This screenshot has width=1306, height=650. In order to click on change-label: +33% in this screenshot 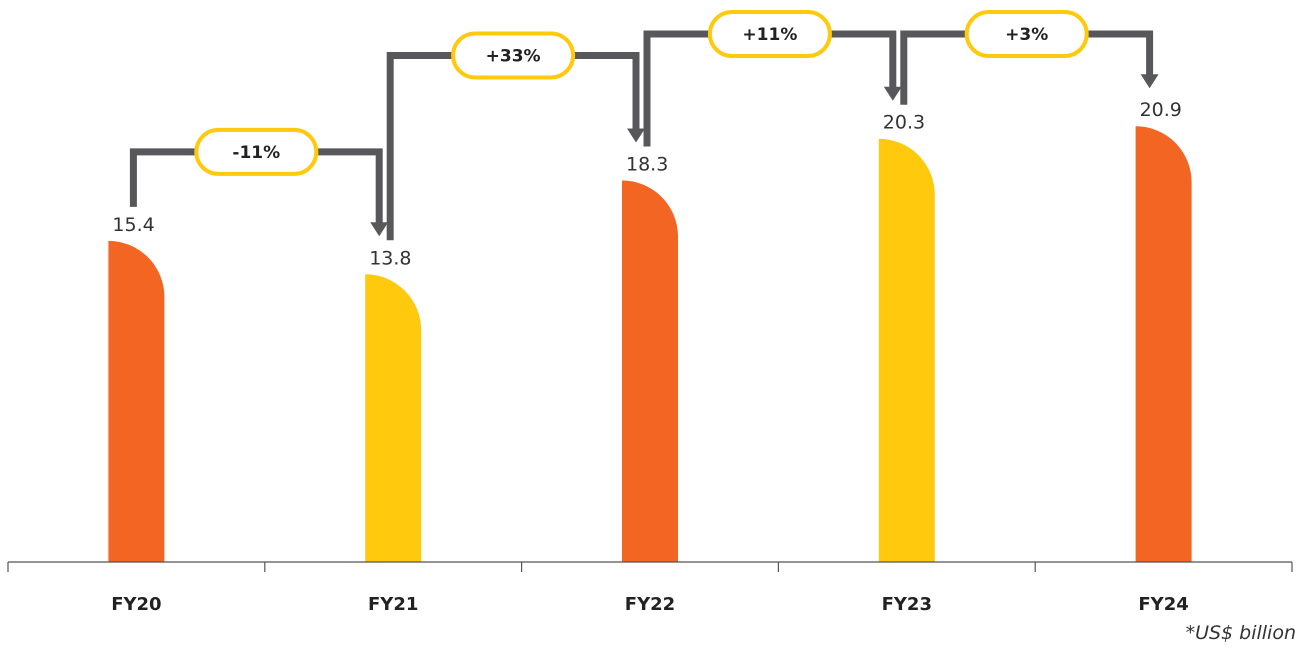, I will do `click(513, 56)`.